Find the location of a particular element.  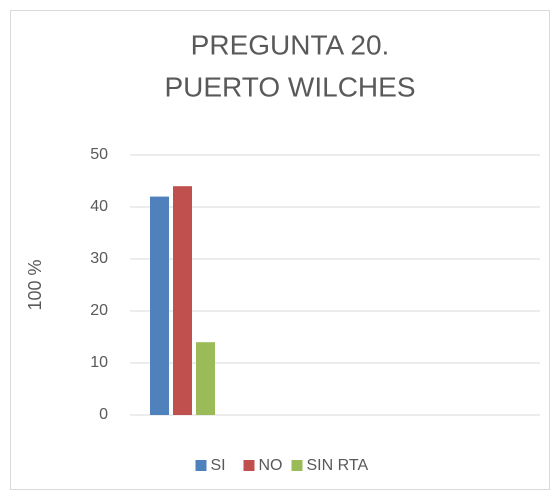

y-axis-label: 100 % is located at coordinates (35, 284).